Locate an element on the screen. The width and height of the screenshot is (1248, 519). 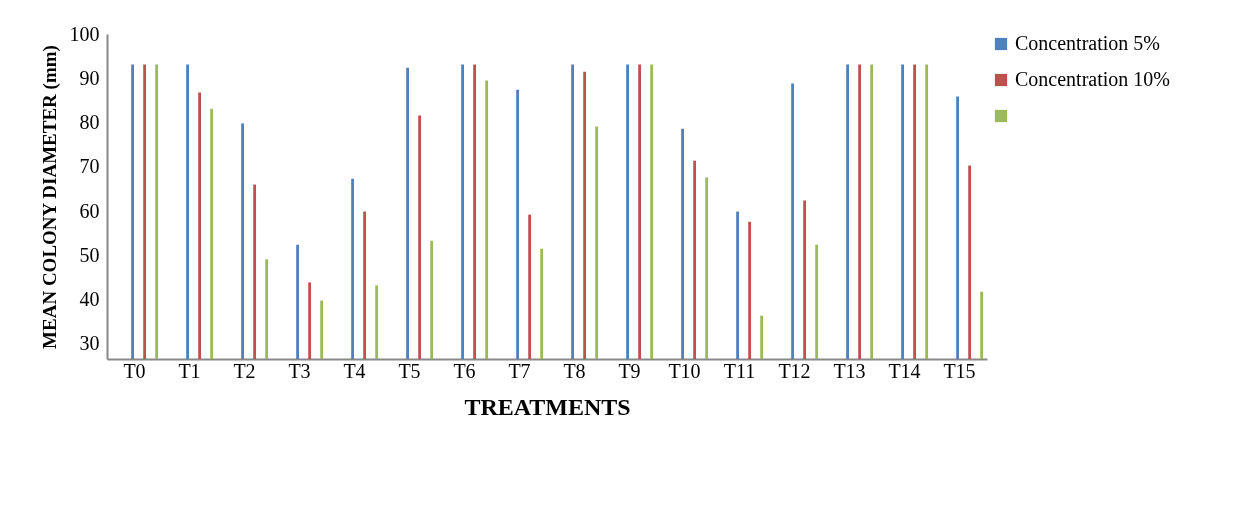
x-tick-label: T13 is located at coordinates (849, 370).